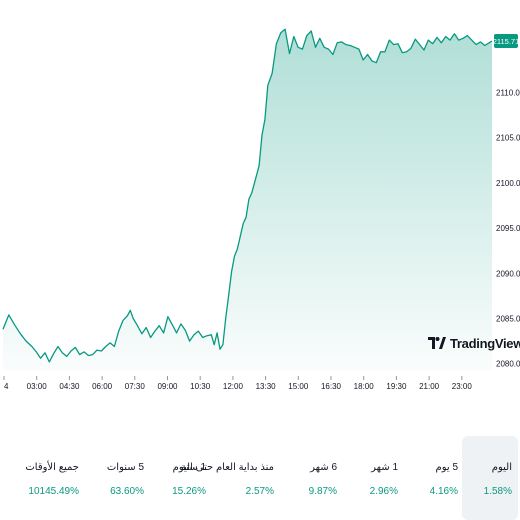 The image size is (520, 520). I want to click on x-axis-tick-label: 16:30, so click(331, 386).